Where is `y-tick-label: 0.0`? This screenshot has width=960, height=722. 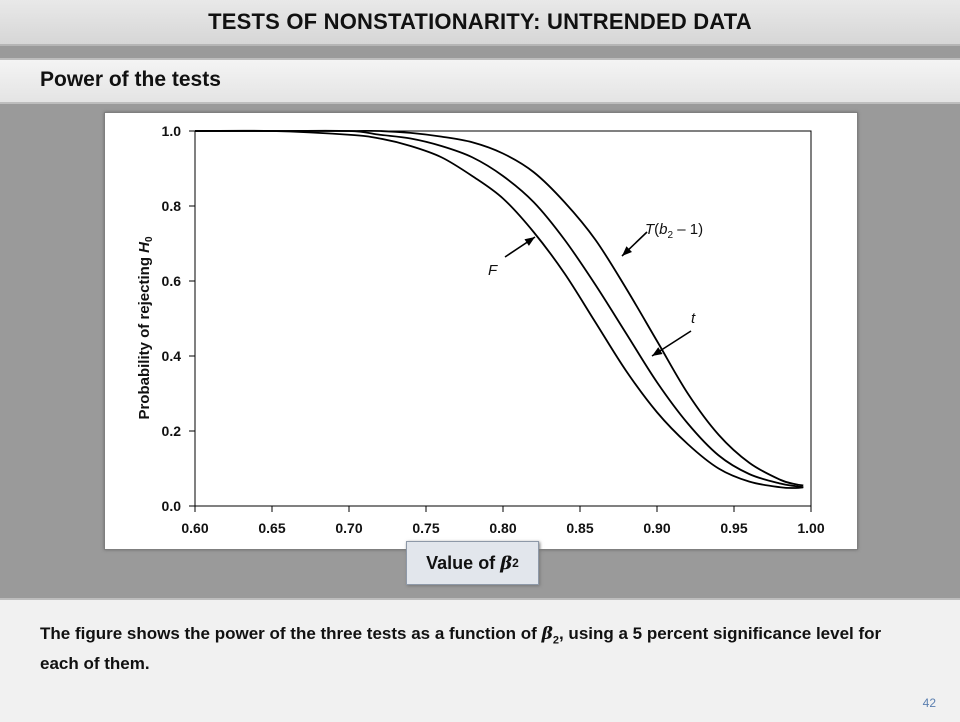
y-tick-label: 0.0 is located at coordinates (172, 506).